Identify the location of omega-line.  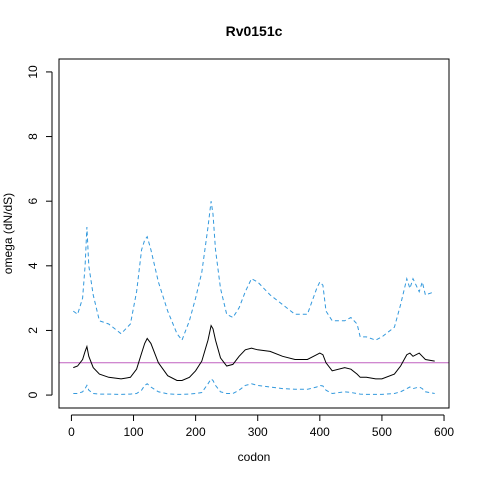
(254, 352).